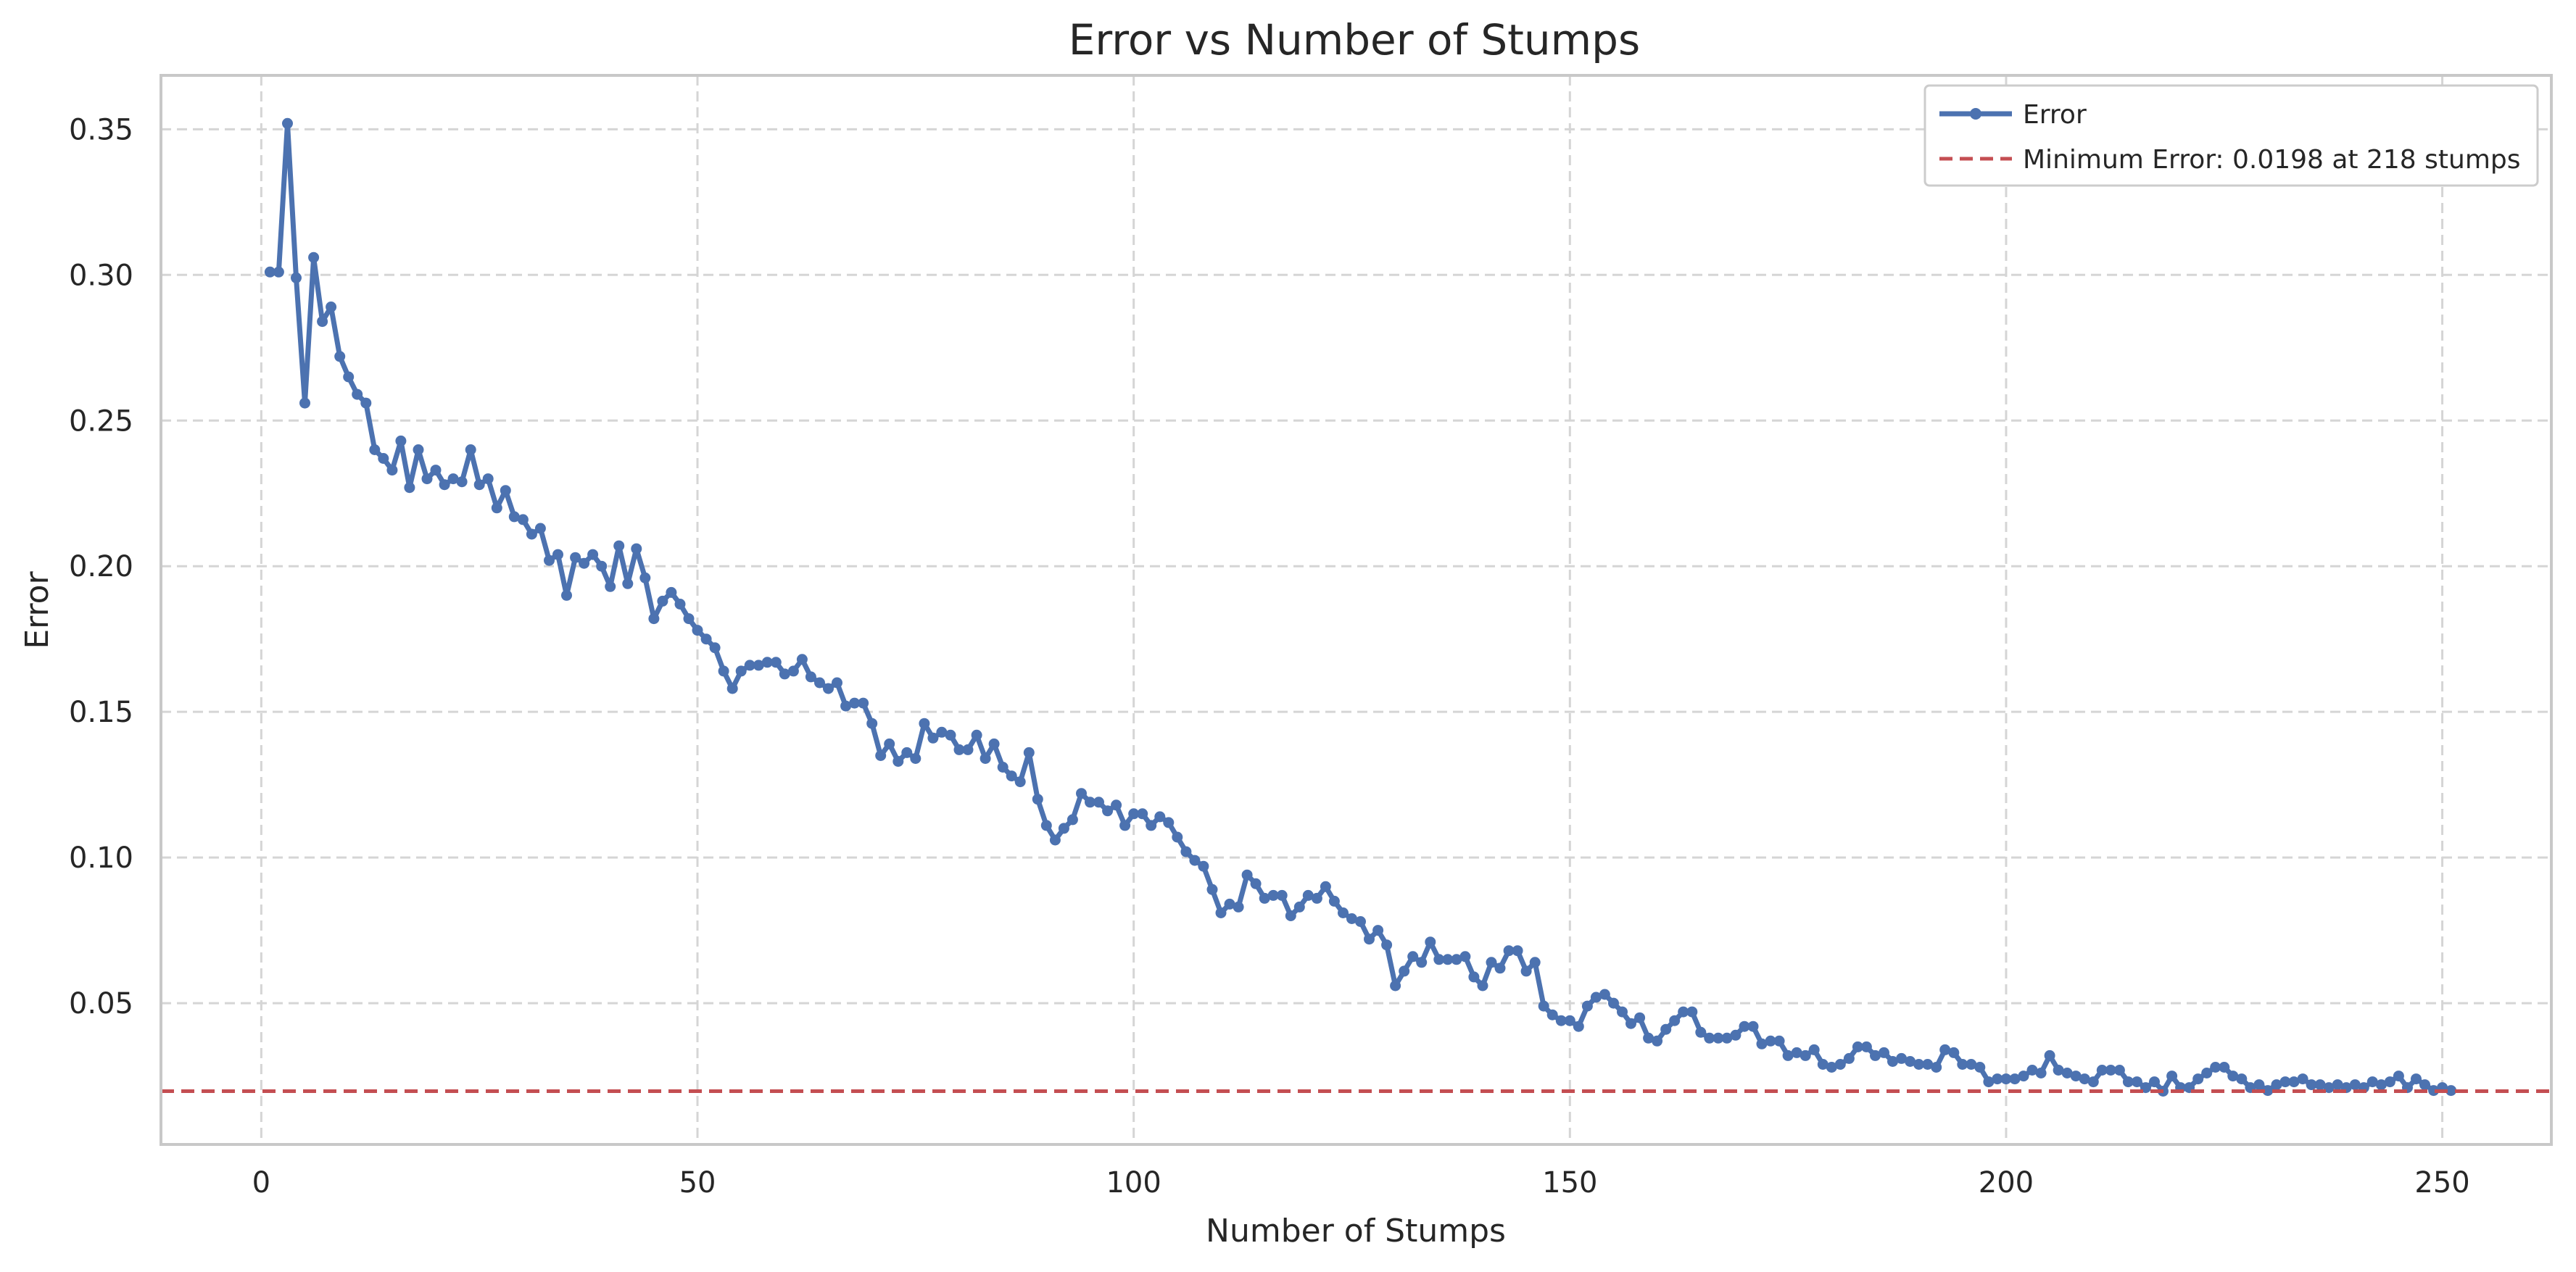 The image size is (2576, 1272). I want to click on x-tick-label: 150, so click(1570, 1183).